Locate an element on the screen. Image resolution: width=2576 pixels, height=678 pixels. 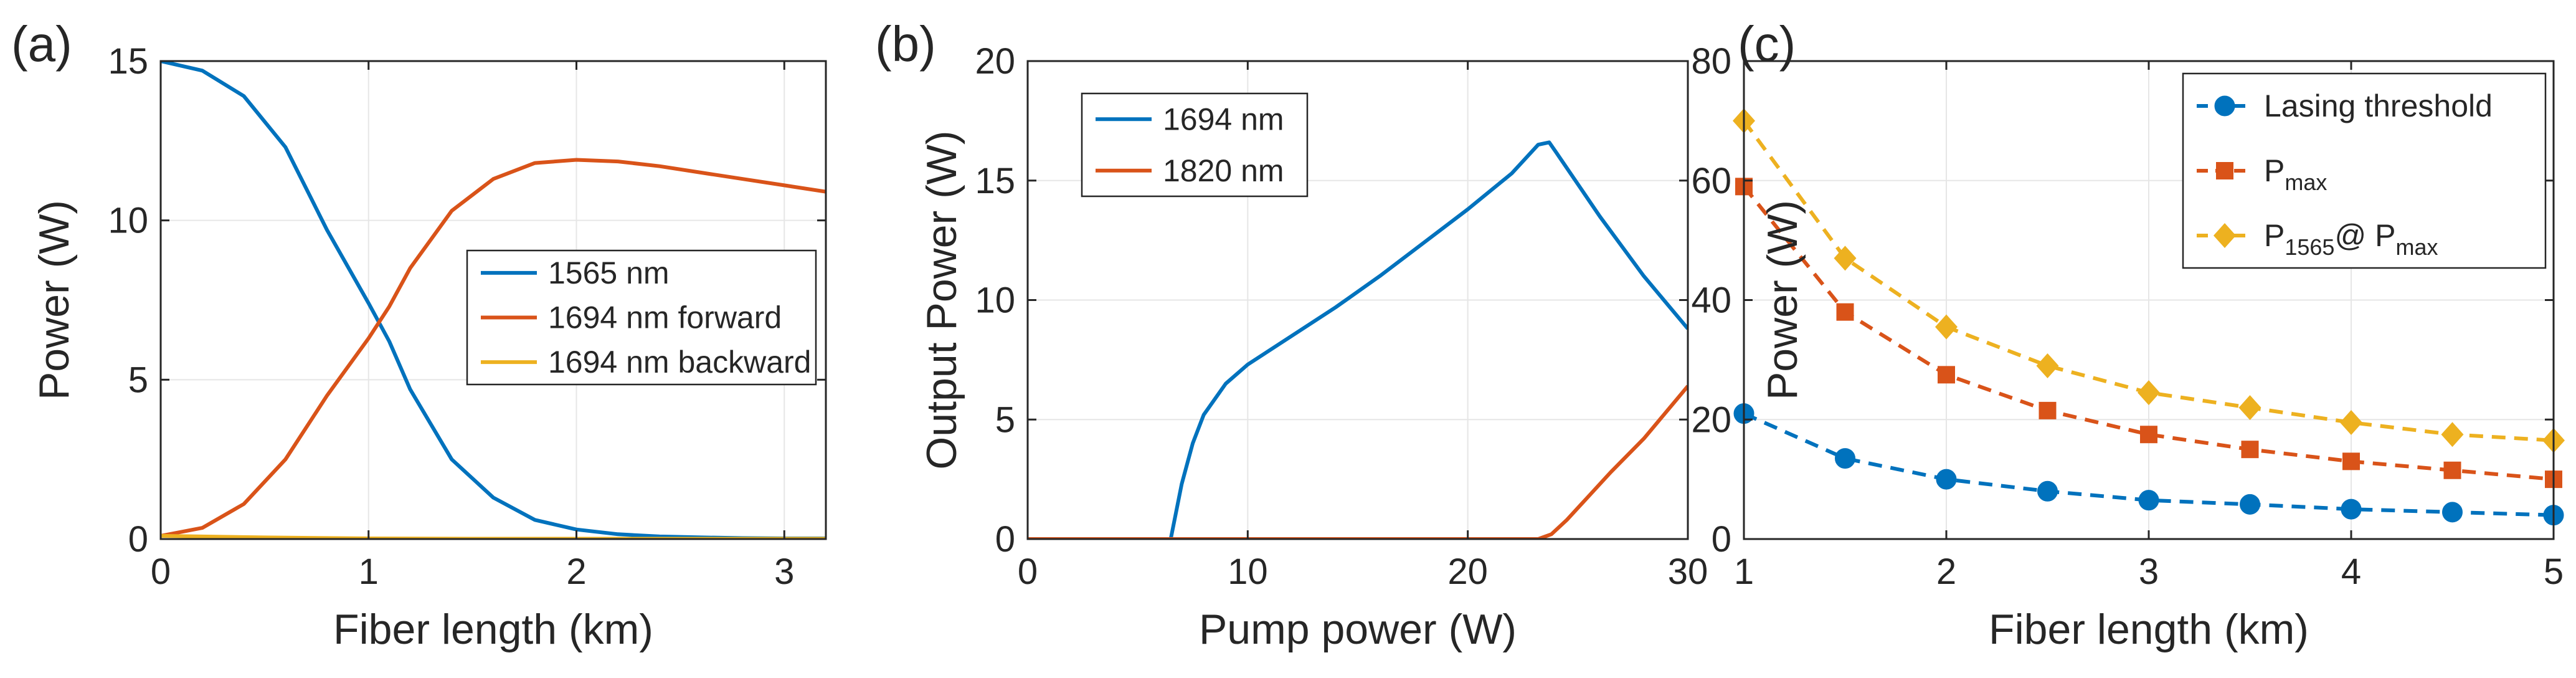
legend-label-1: 1694 nm forward is located at coordinates (665, 317).